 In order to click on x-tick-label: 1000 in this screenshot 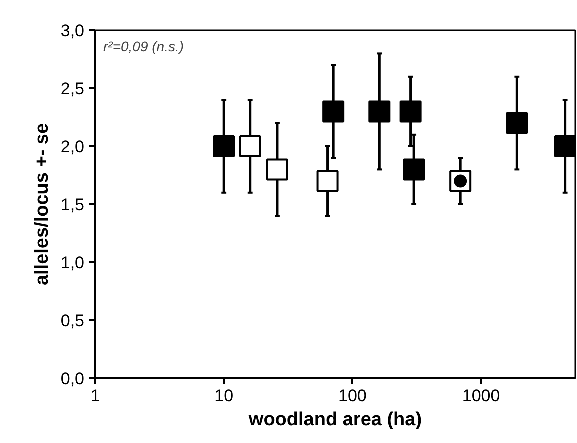, I will do `click(481, 396)`.